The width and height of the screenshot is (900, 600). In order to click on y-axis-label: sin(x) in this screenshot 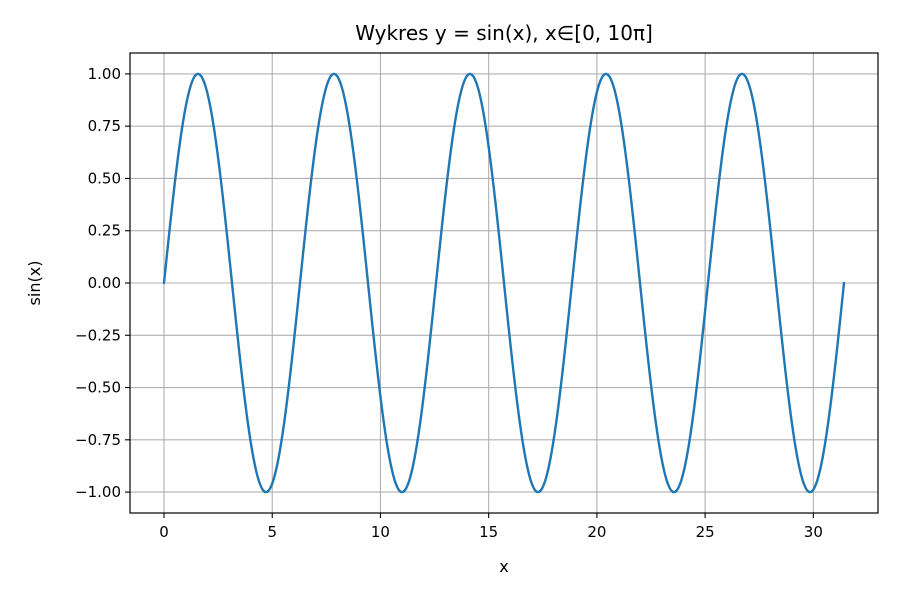, I will do `click(34, 283)`.